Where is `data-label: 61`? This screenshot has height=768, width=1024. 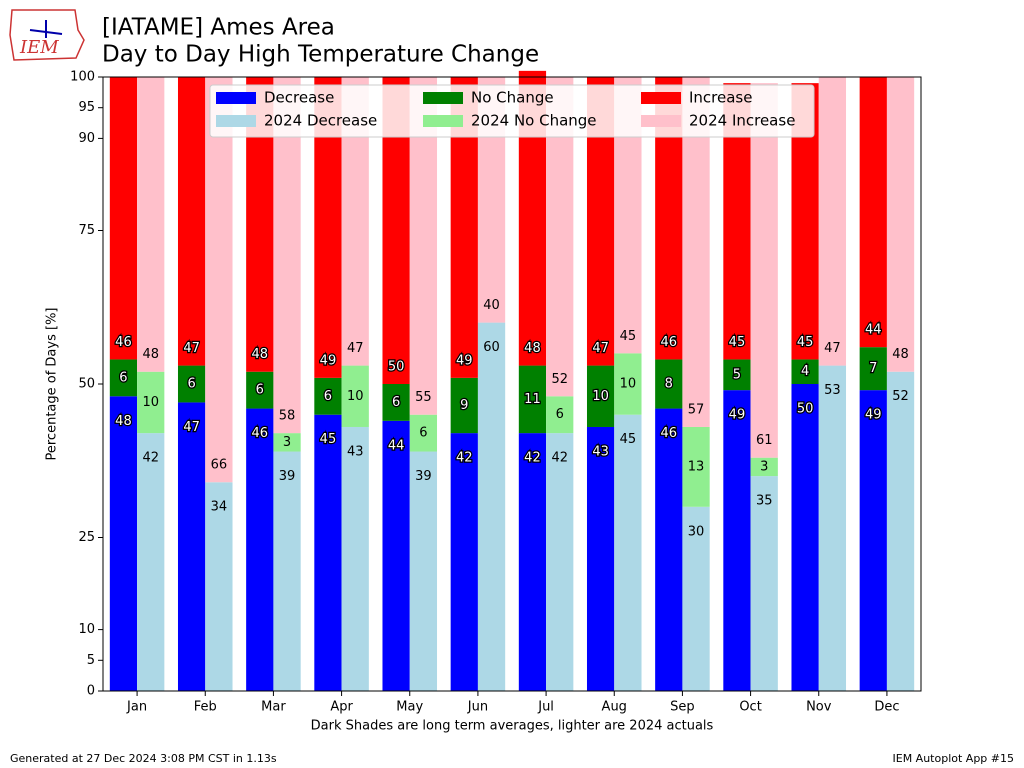 data-label: 61 is located at coordinates (764, 440).